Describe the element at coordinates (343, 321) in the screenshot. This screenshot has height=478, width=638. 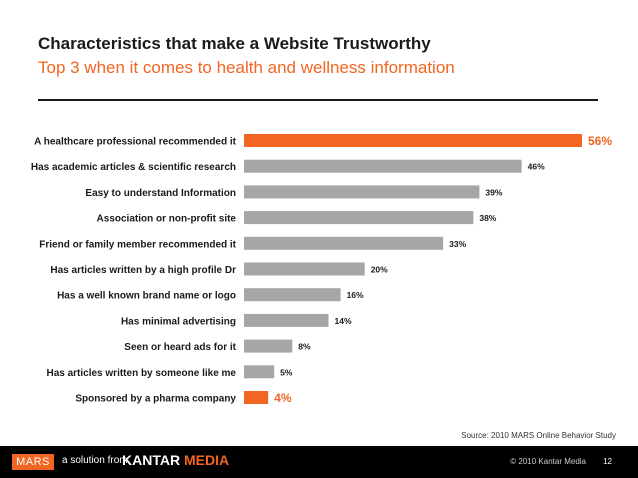
I see `value-label: 14%` at that location.